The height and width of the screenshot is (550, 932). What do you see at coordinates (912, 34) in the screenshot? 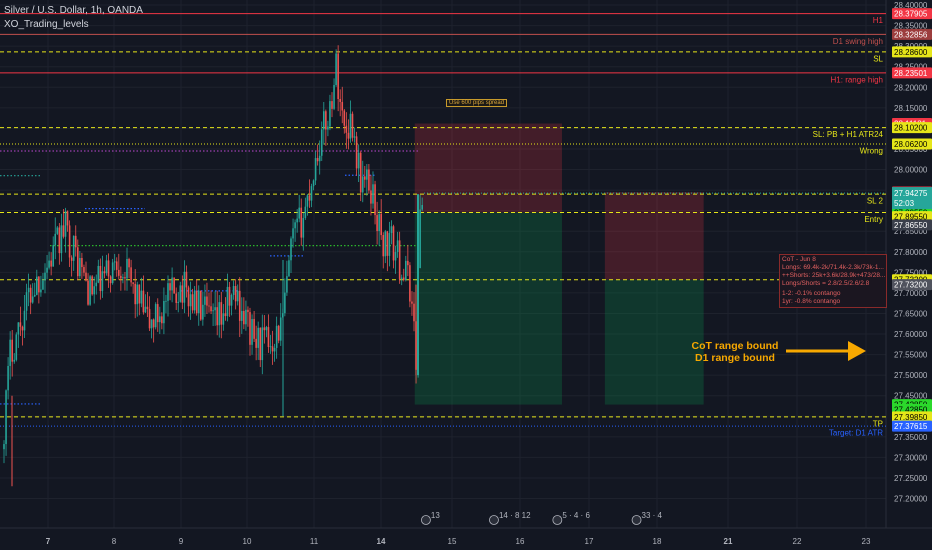
I see `tag-d1-swing: 28.32856` at bounding box center [912, 34].